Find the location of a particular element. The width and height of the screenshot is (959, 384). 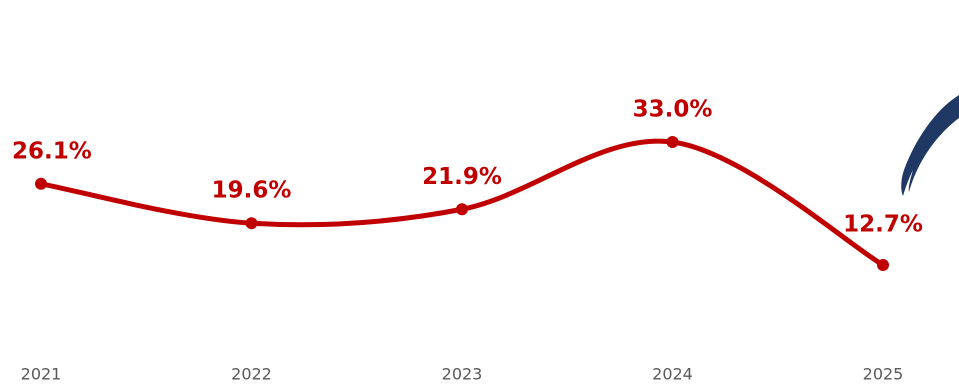

data-label: 19.6% is located at coordinates (252, 191).